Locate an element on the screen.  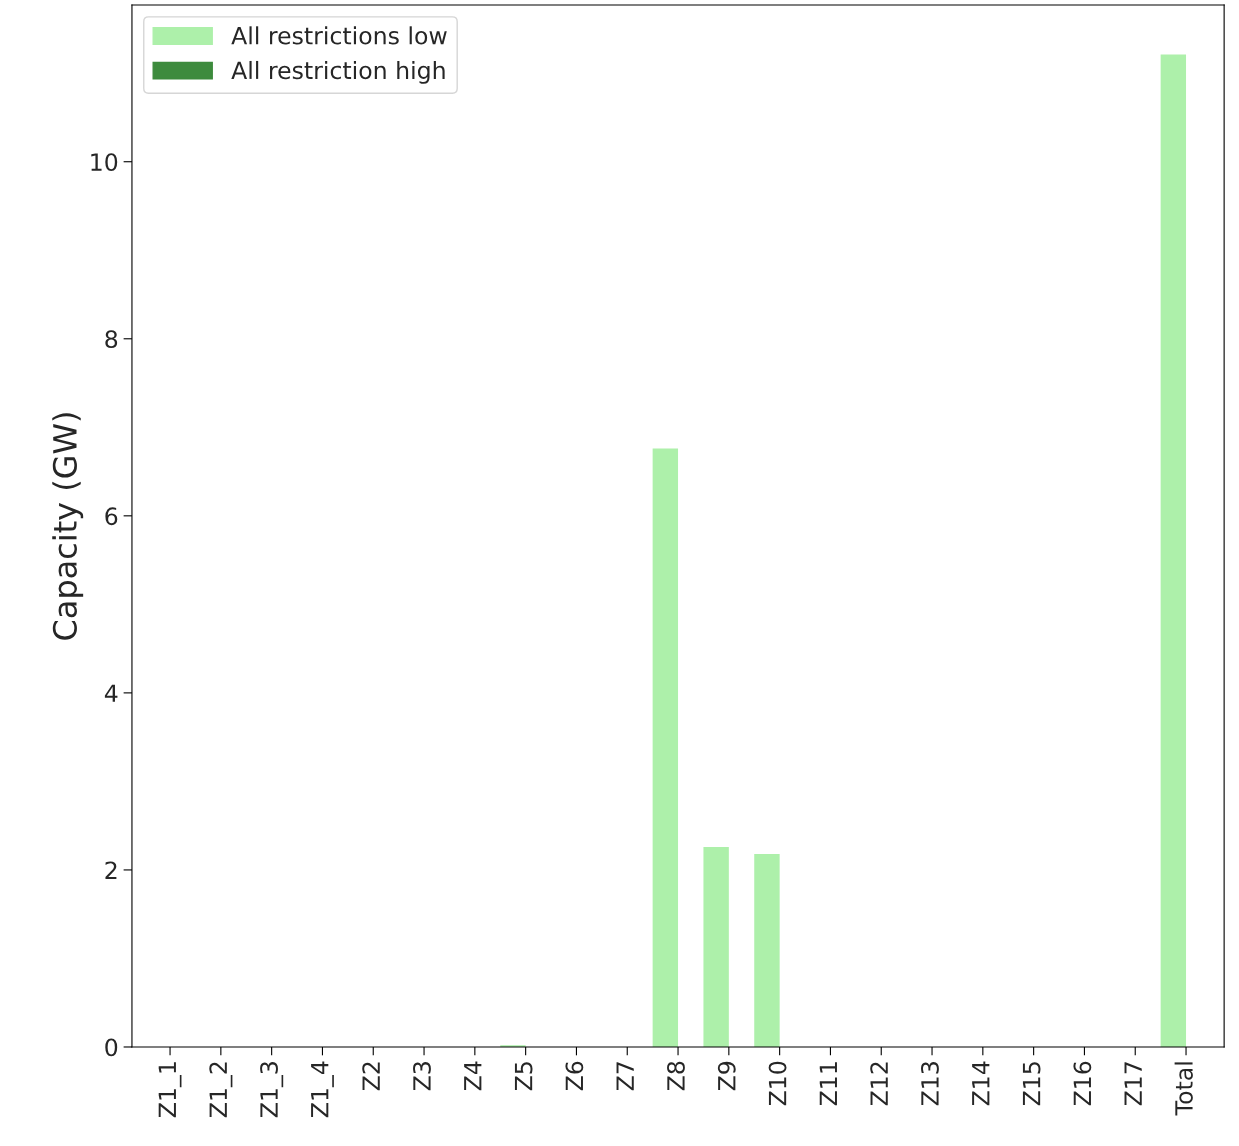
y-tick-label: 6 is located at coordinates (111, 516).